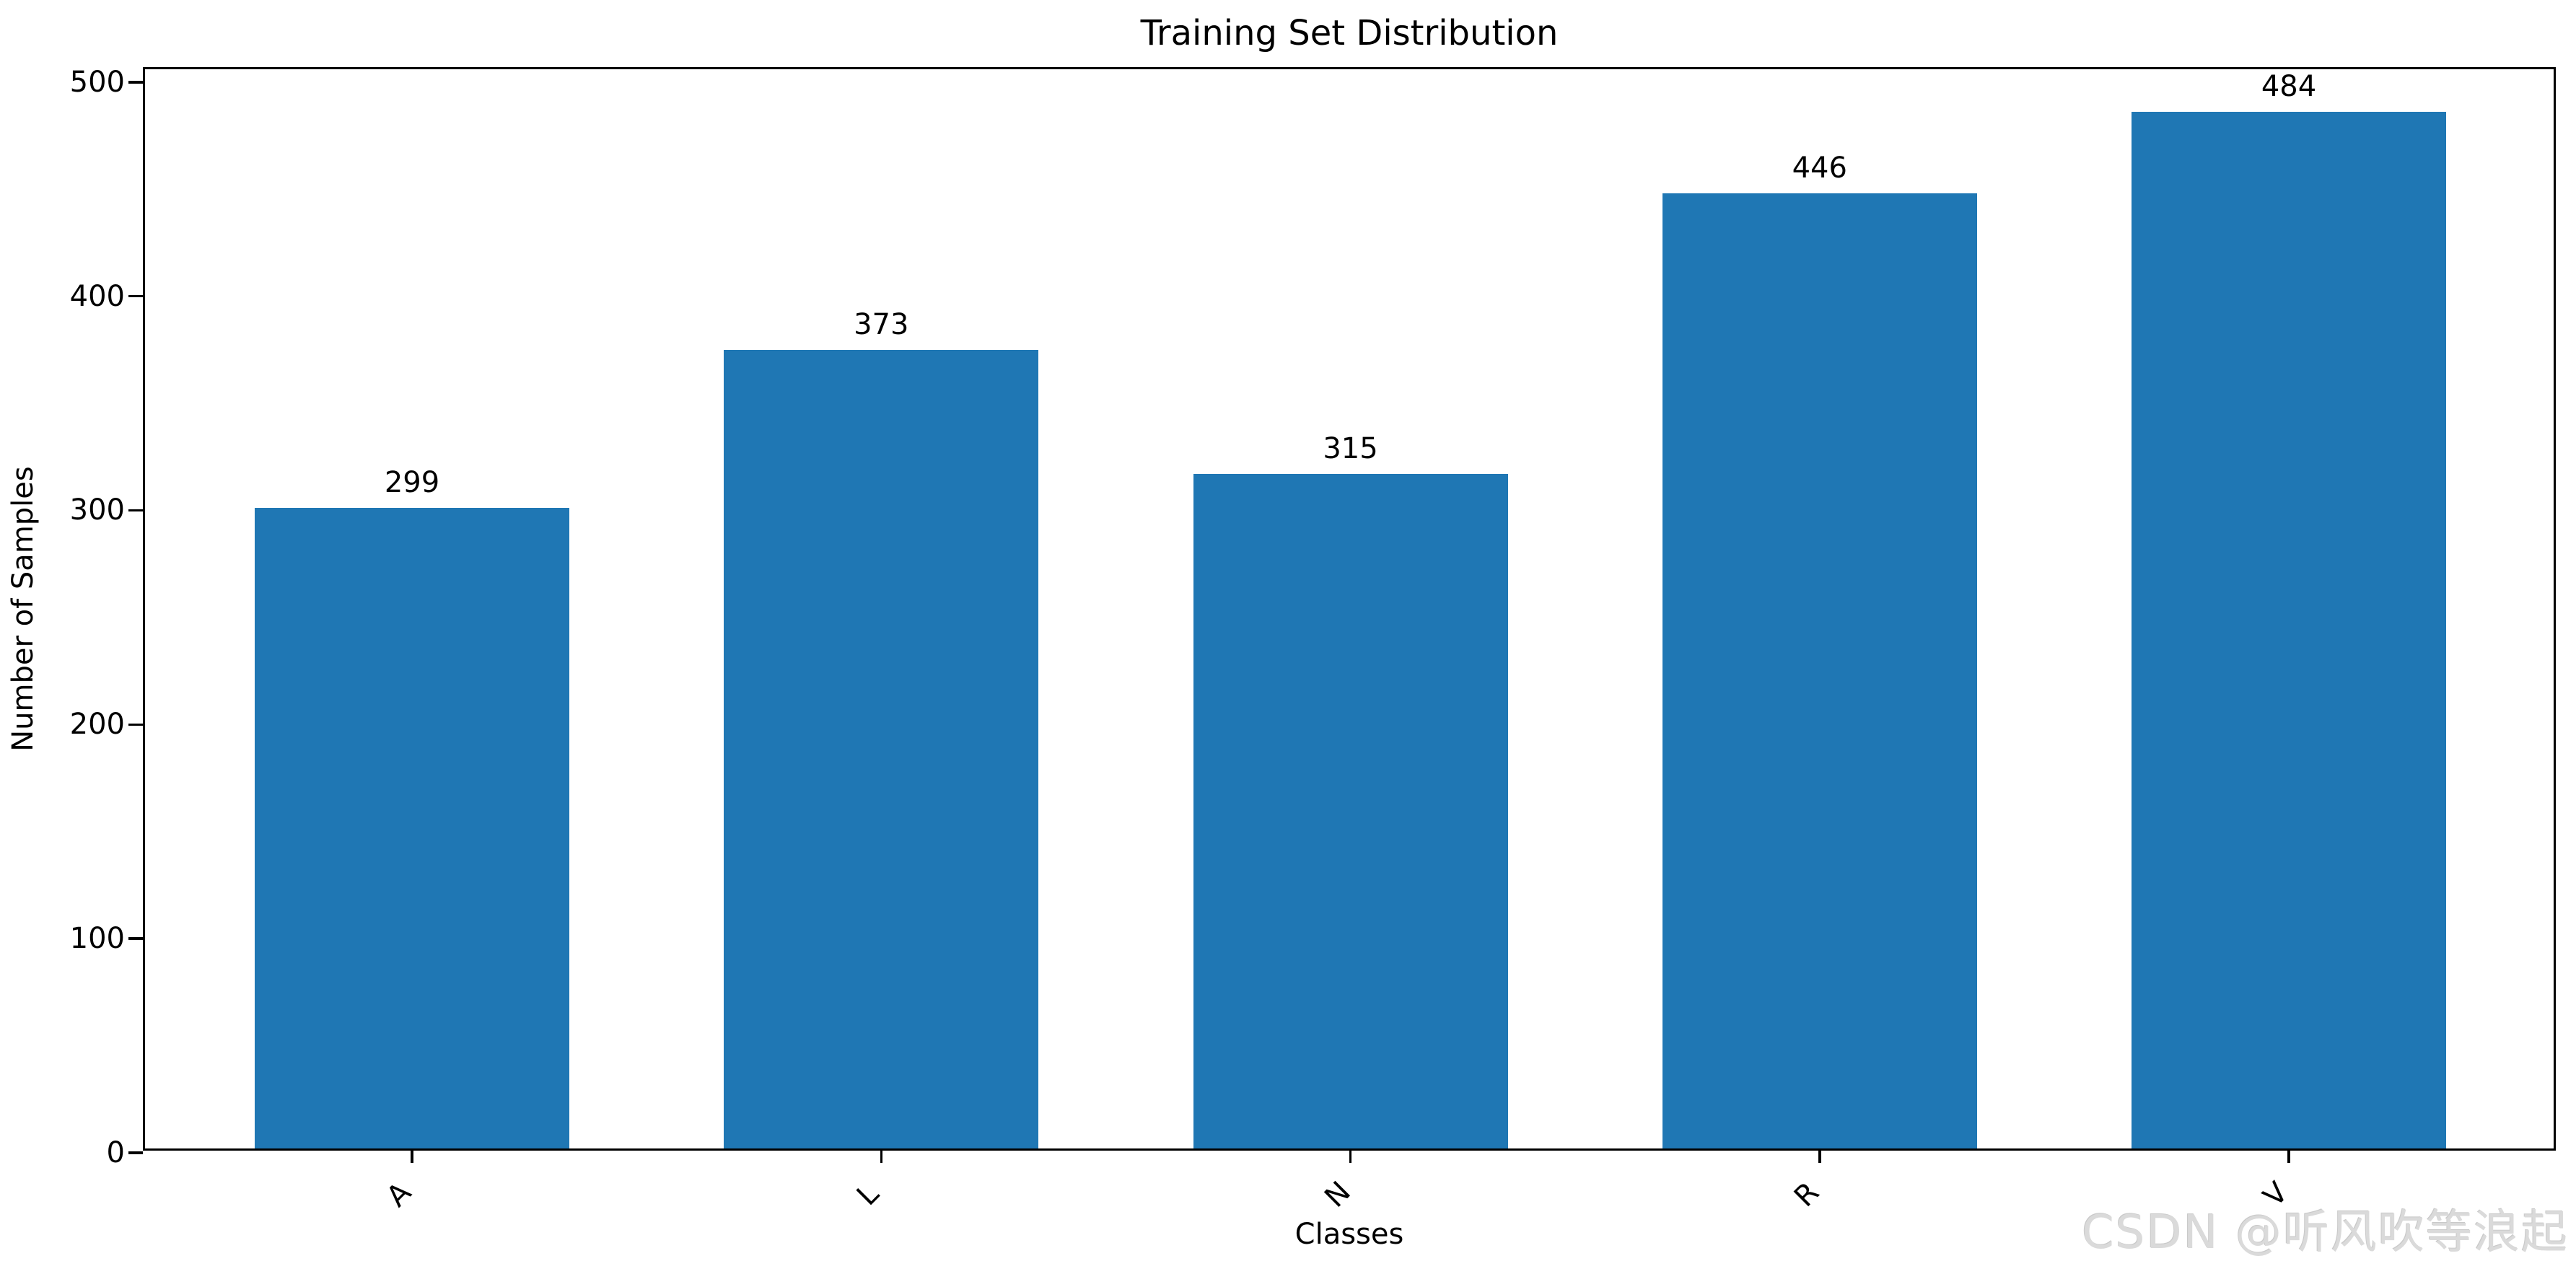 The height and width of the screenshot is (1274, 2576). What do you see at coordinates (2325, 1233) in the screenshot?
I see `watermark: CSDN @听风吹等浪起` at bounding box center [2325, 1233].